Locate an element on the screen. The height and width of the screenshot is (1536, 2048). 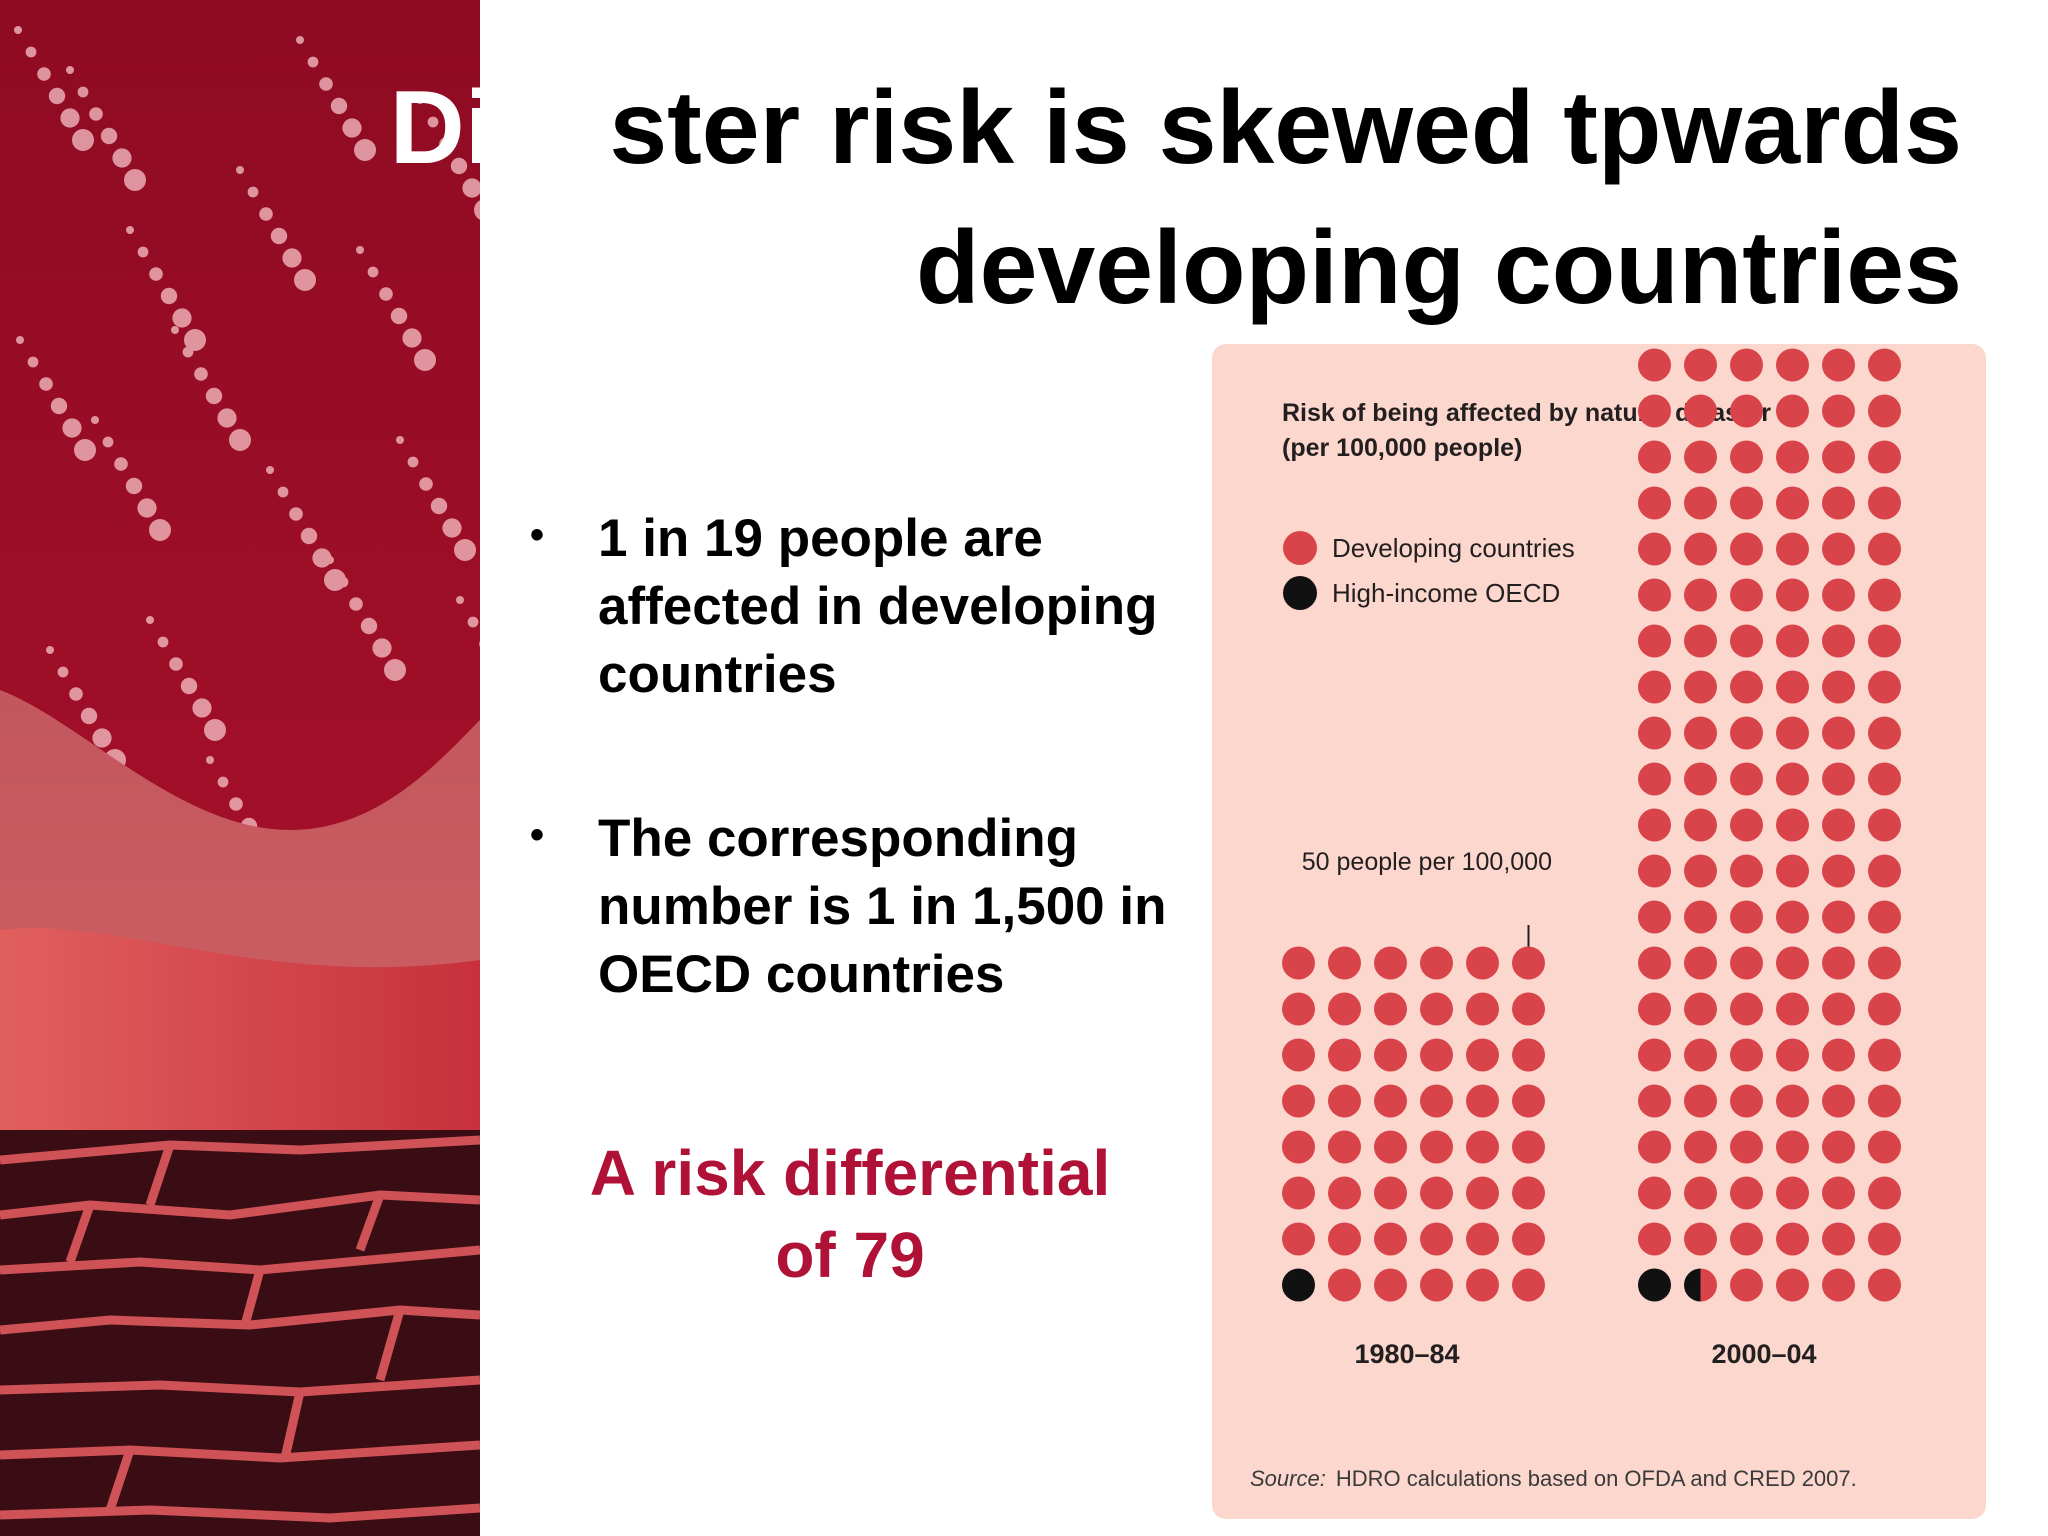
chart-title-line-2: (per 100,000 people) is located at coordinates (1402, 448).